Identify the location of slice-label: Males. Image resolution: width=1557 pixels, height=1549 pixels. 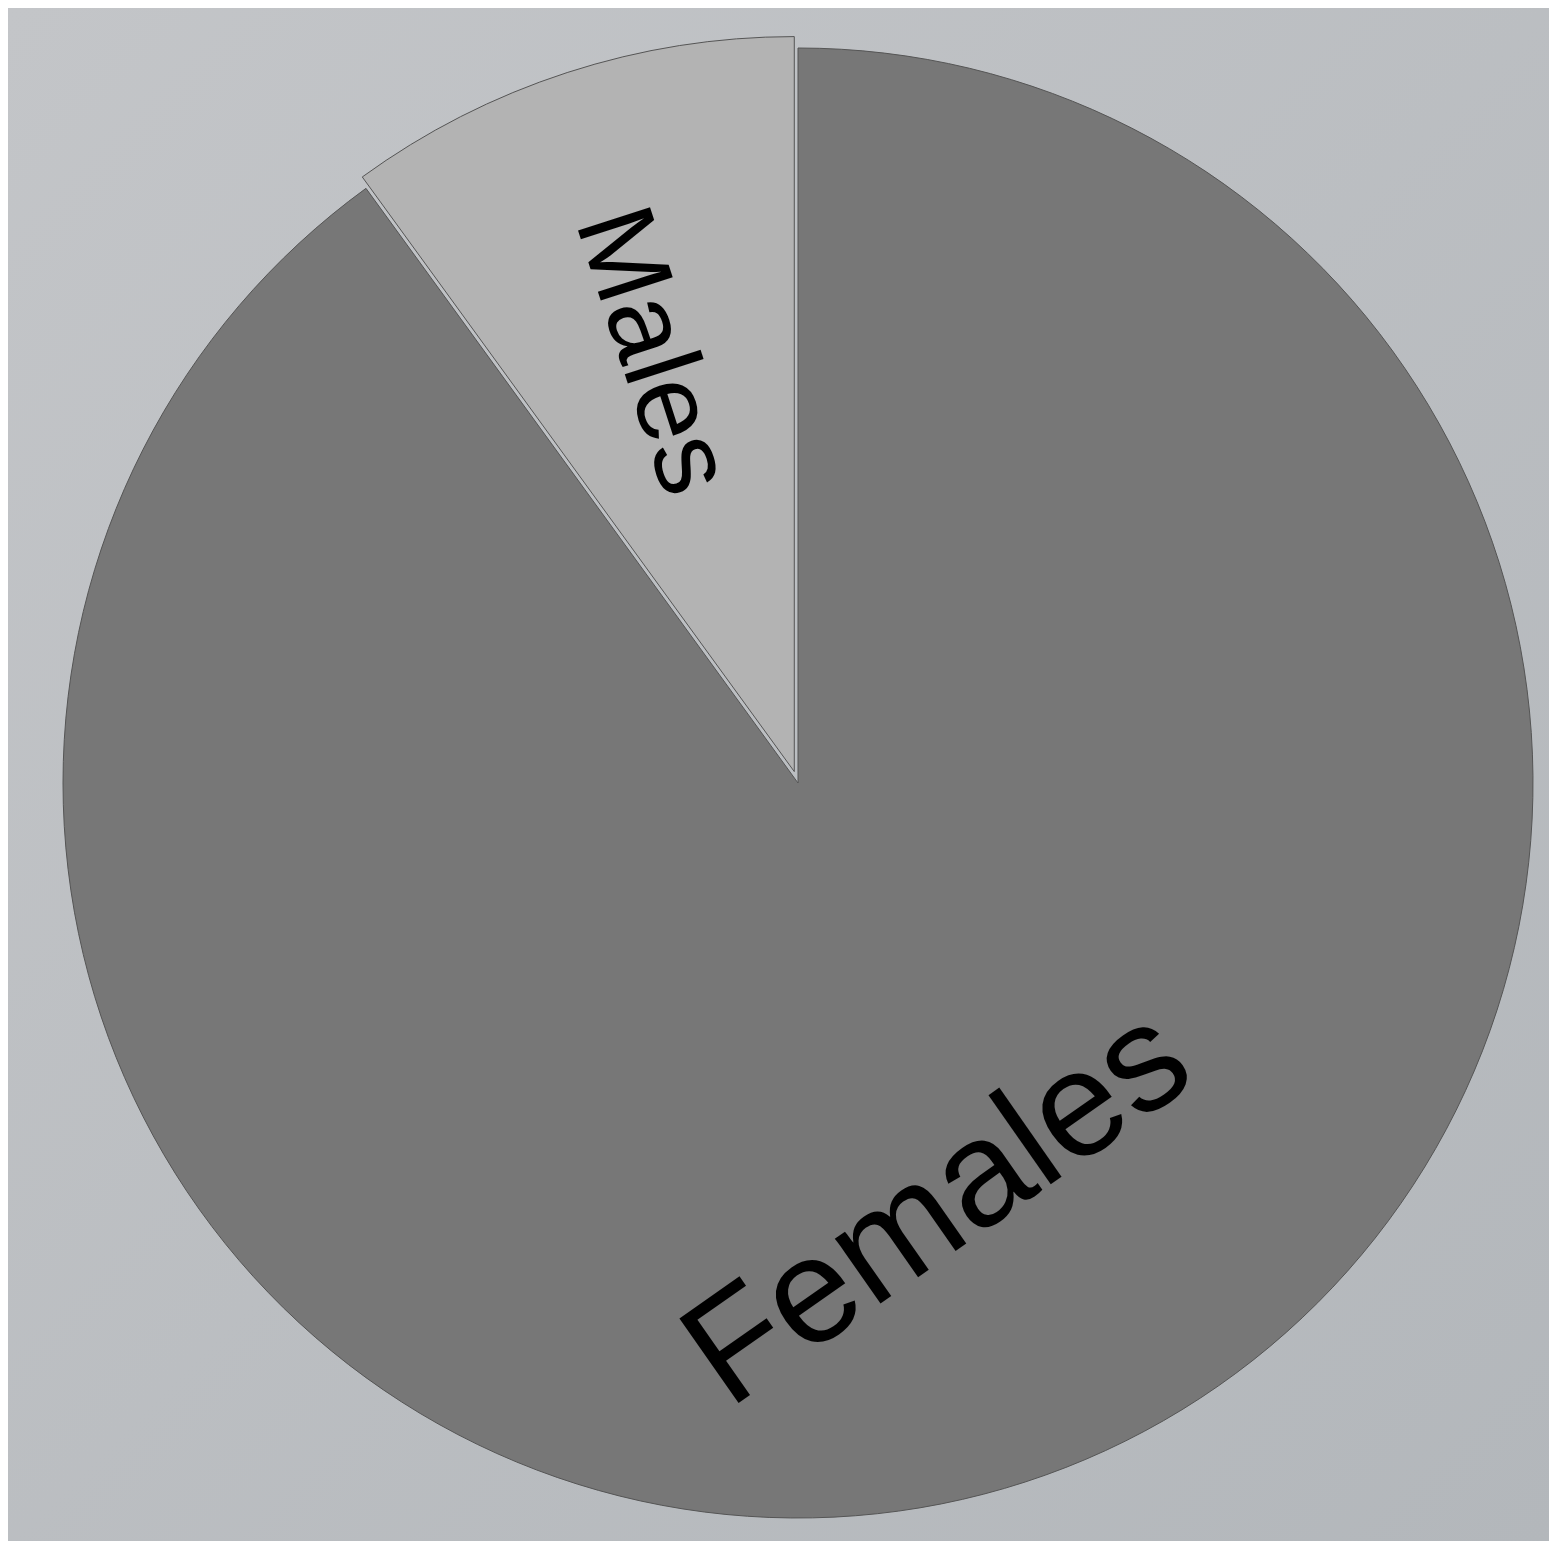
(657, 350).